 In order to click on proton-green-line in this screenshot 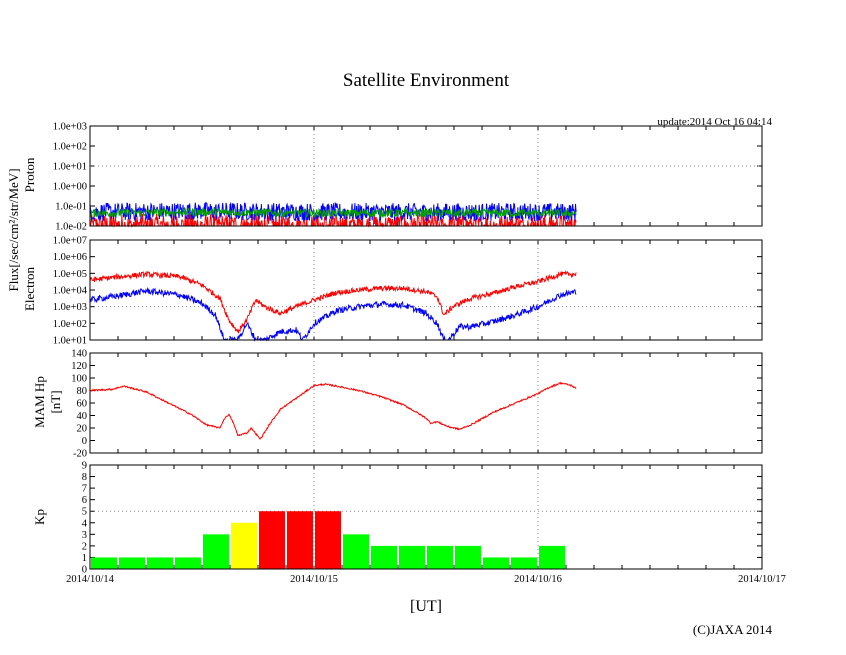, I will do `click(333, 212)`.